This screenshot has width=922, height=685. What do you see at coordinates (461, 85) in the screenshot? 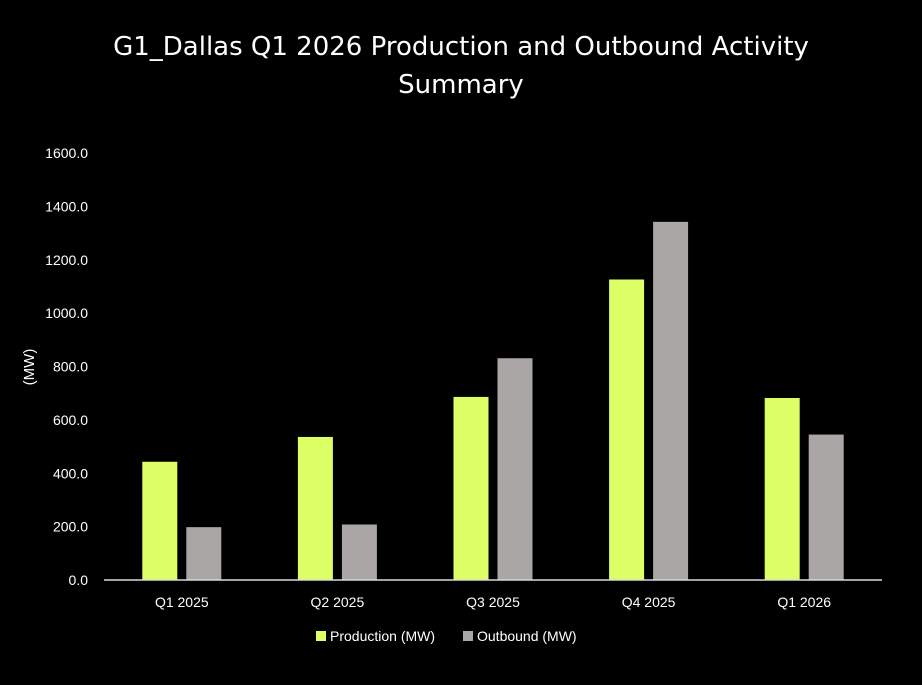
I see `chart-title-line-2: Summary` at bounding box center [461, 85].